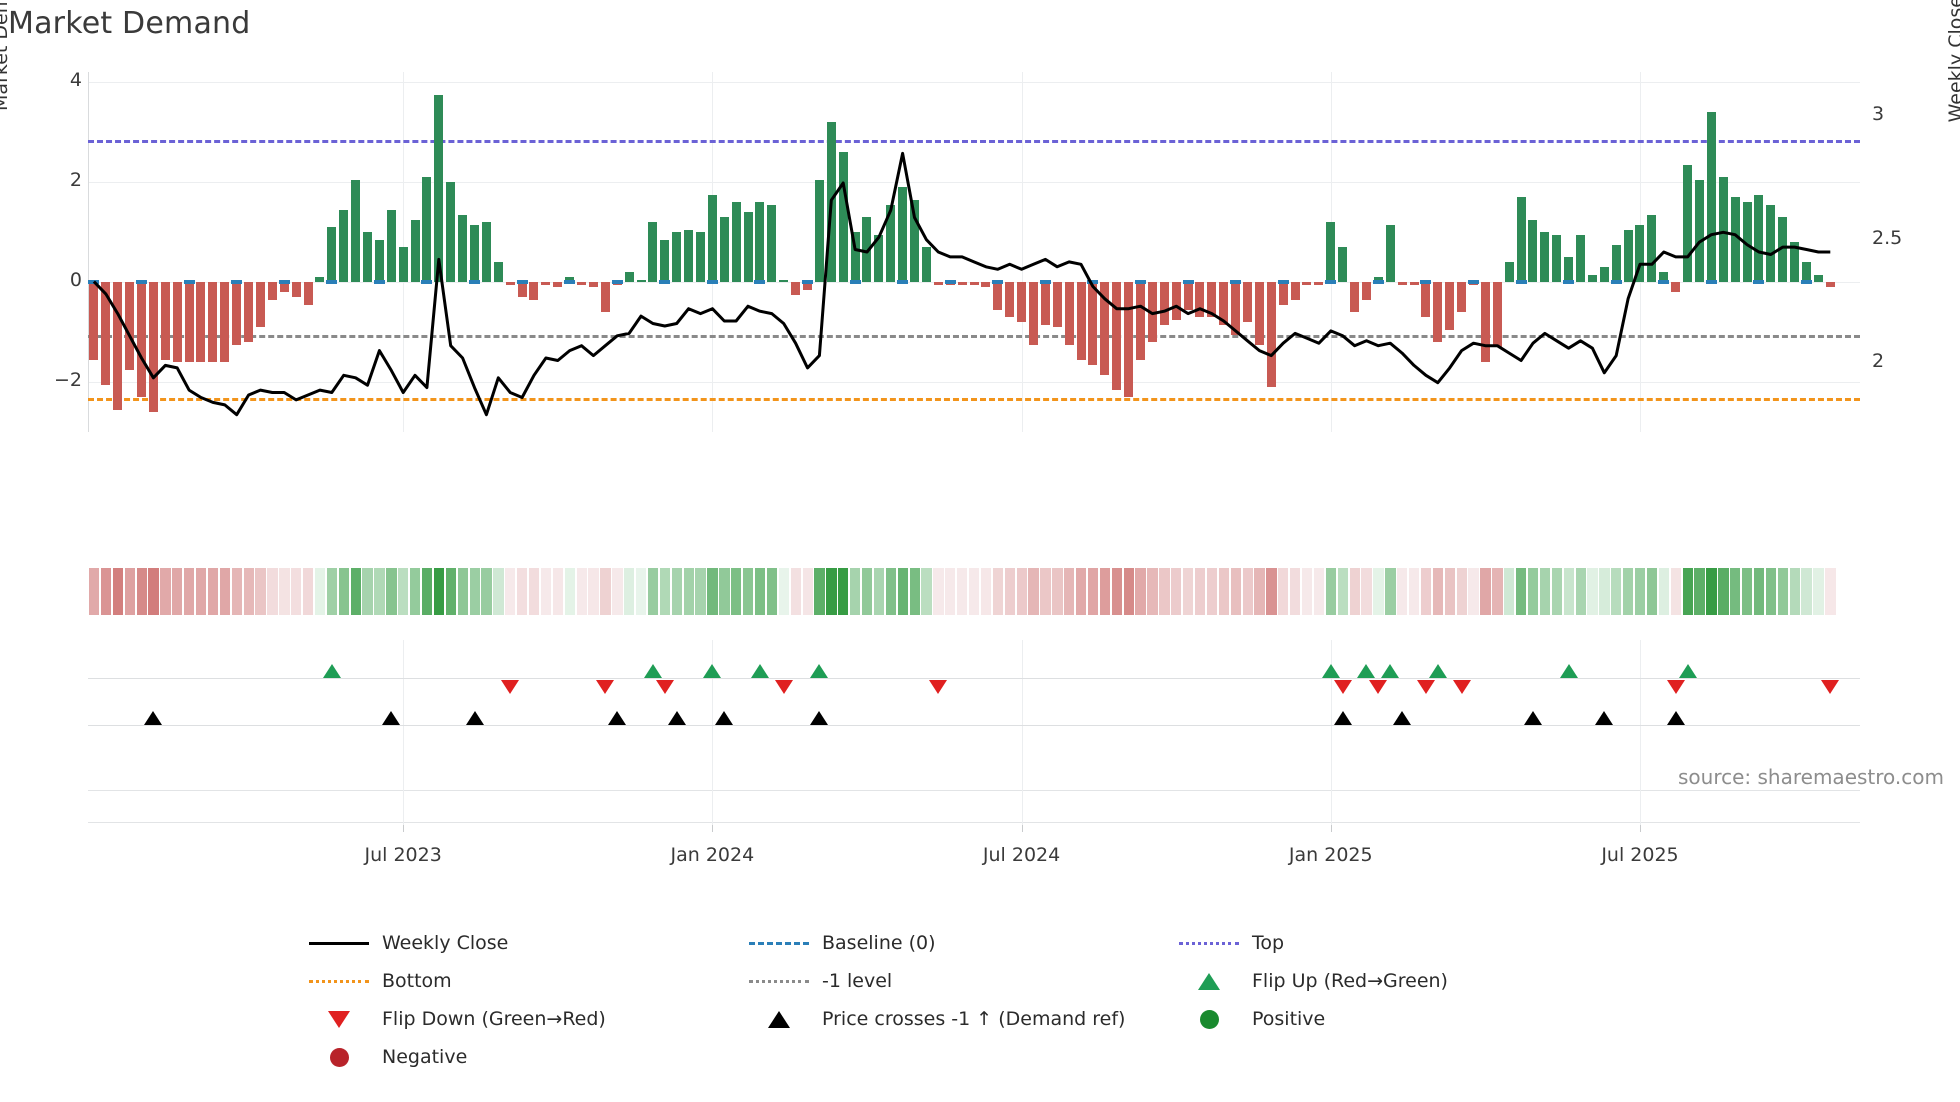 This screenshot has height=1102, width=1960. I want to click on legend-item: Weekly Close, so click(520, 943).